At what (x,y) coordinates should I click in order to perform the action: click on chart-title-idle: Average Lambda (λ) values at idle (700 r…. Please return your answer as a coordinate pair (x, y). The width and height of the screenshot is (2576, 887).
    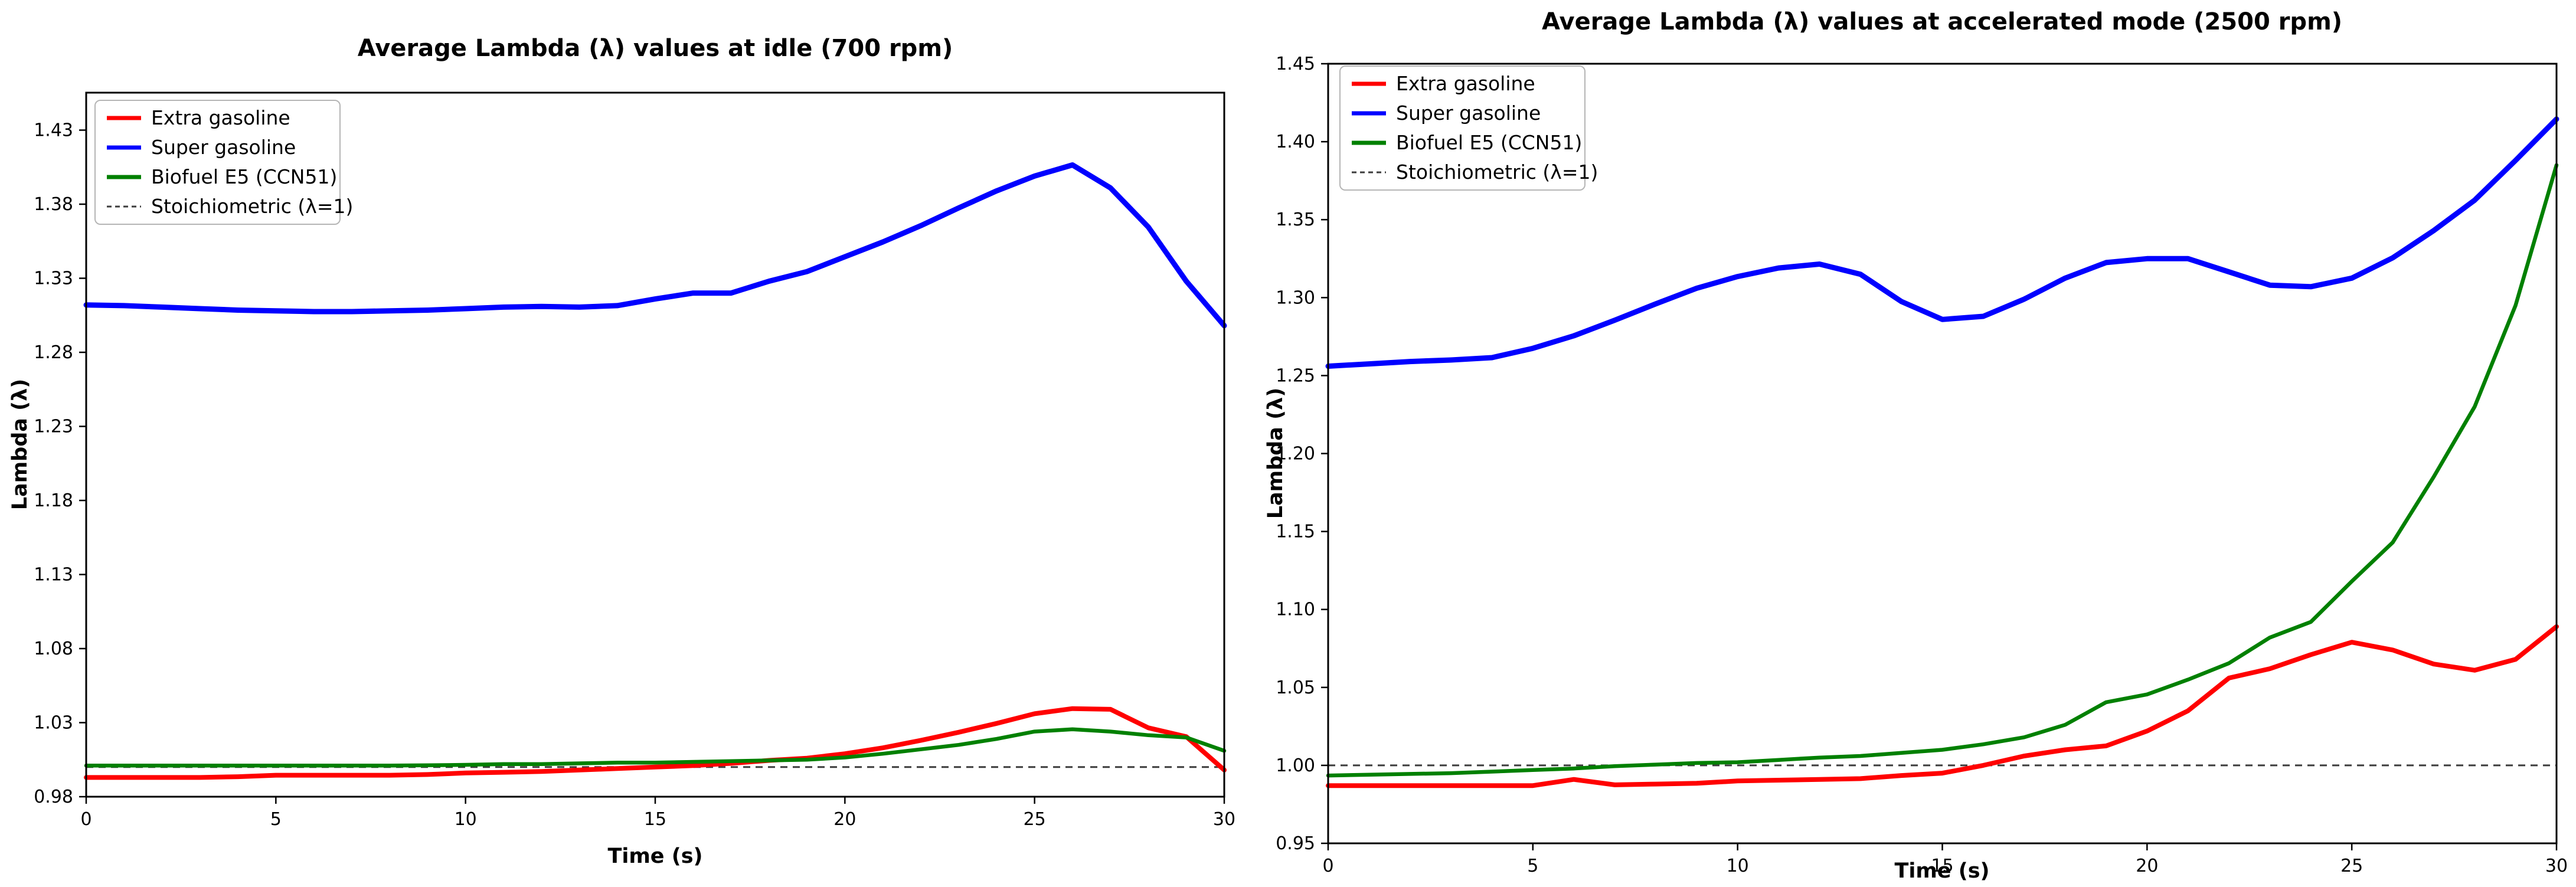
    Looking at the image, I should click on (655, 48).